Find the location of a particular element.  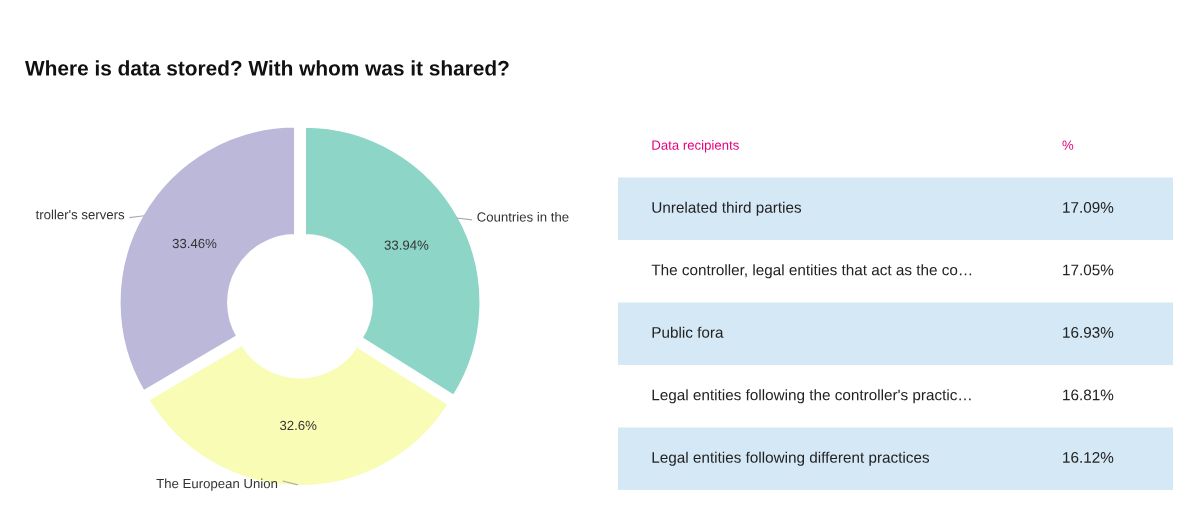

category-label: Legal entities following different practices is located at coordinates (791, 458).